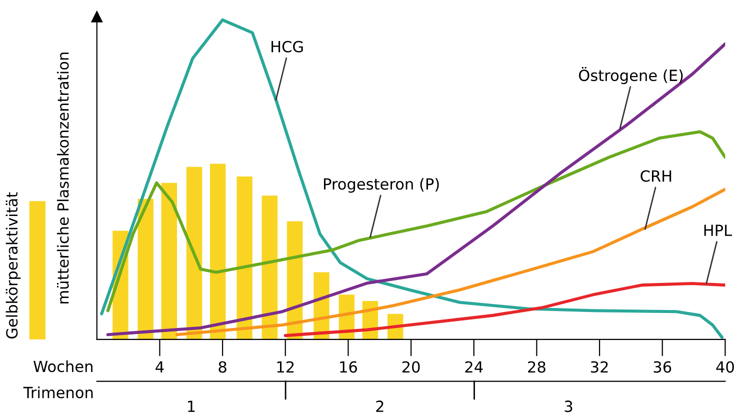 The image size is (734, 419). Describe the element at coordinates (13, 265) in the screenshot. I see `text: Gelbkörperaktivität` at that location.